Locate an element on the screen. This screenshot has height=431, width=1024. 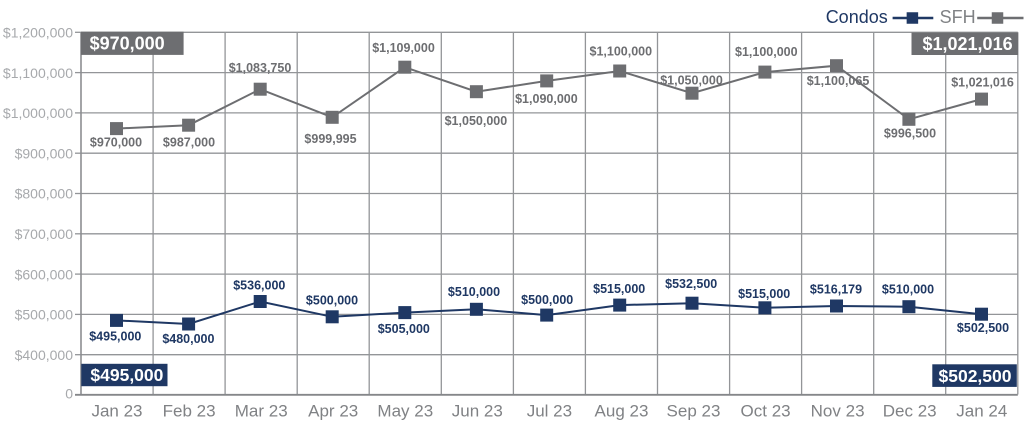
svg-text: $532,500 is located at coordinates (691, 284).